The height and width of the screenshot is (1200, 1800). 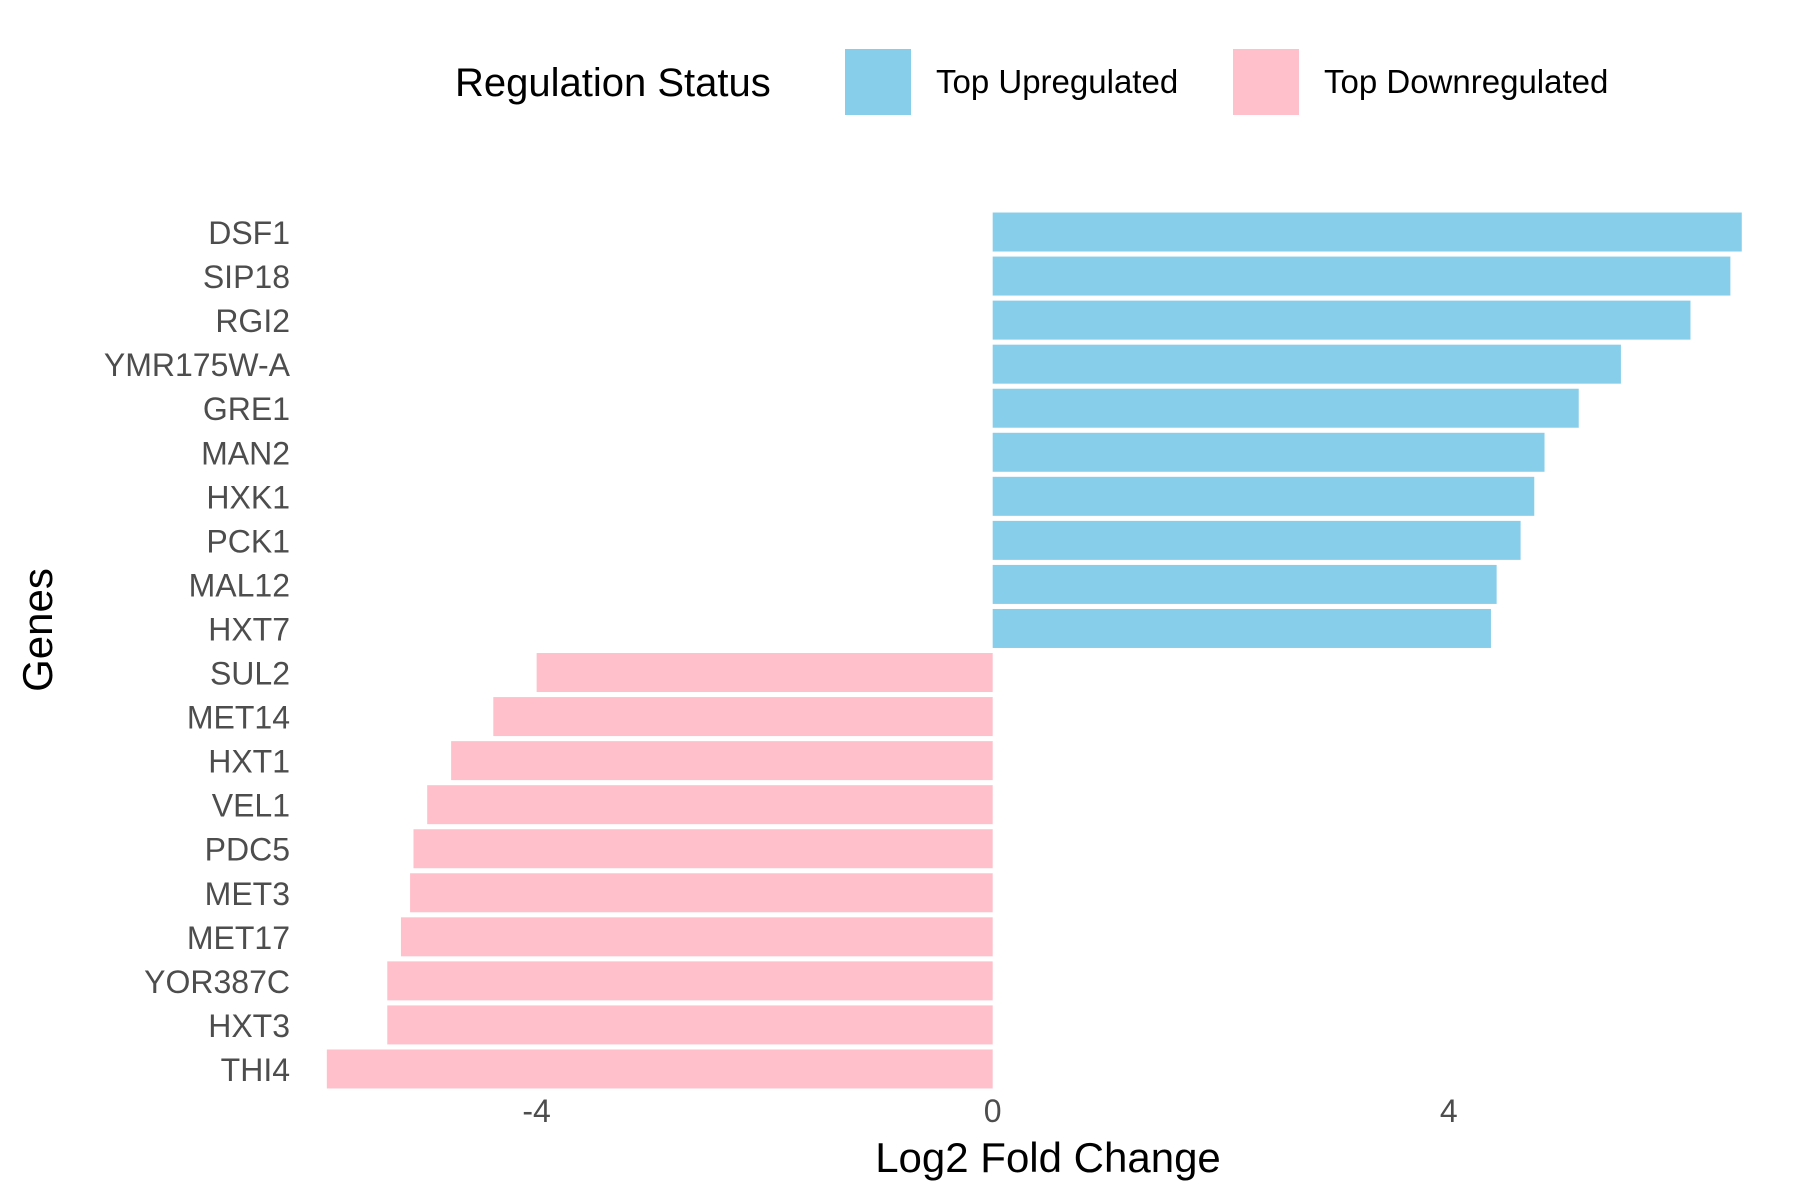 I want to click on y-tick-label: HXK1, so click(x=248, y=497).